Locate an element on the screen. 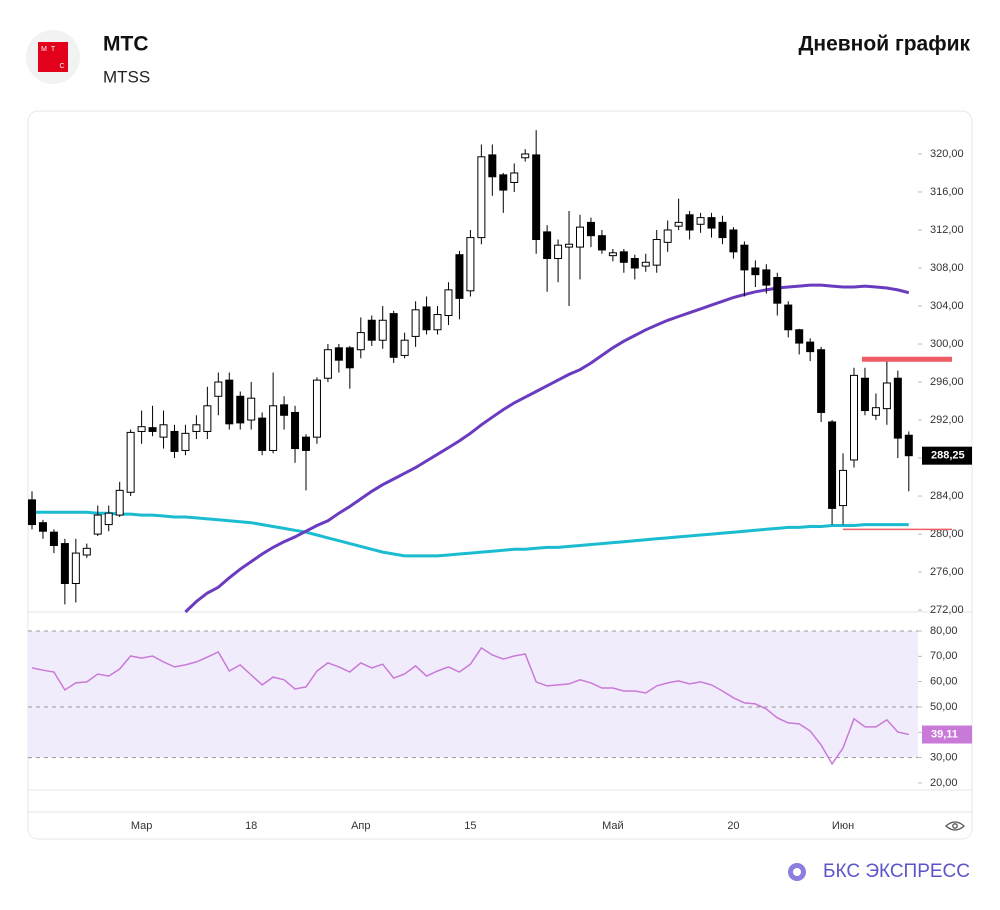 Image resolution: width=1000 pixels, height=910 pixels. logo: М Т С is located at coordinates (53, 57).